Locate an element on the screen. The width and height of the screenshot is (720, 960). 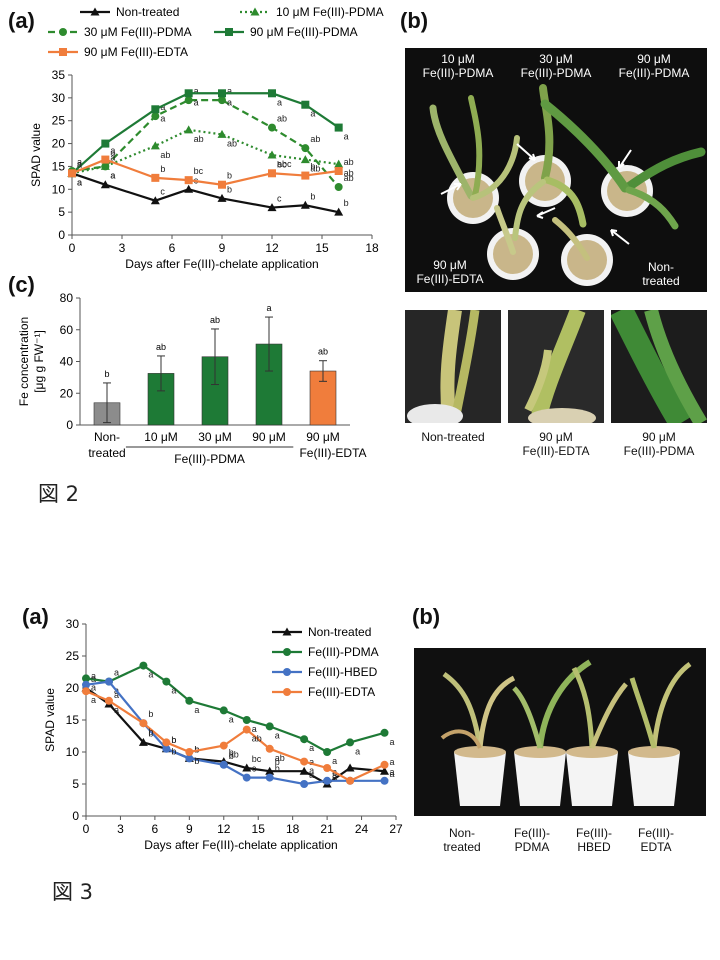
series-line-pdma10 is located at coordinates (205, 151).